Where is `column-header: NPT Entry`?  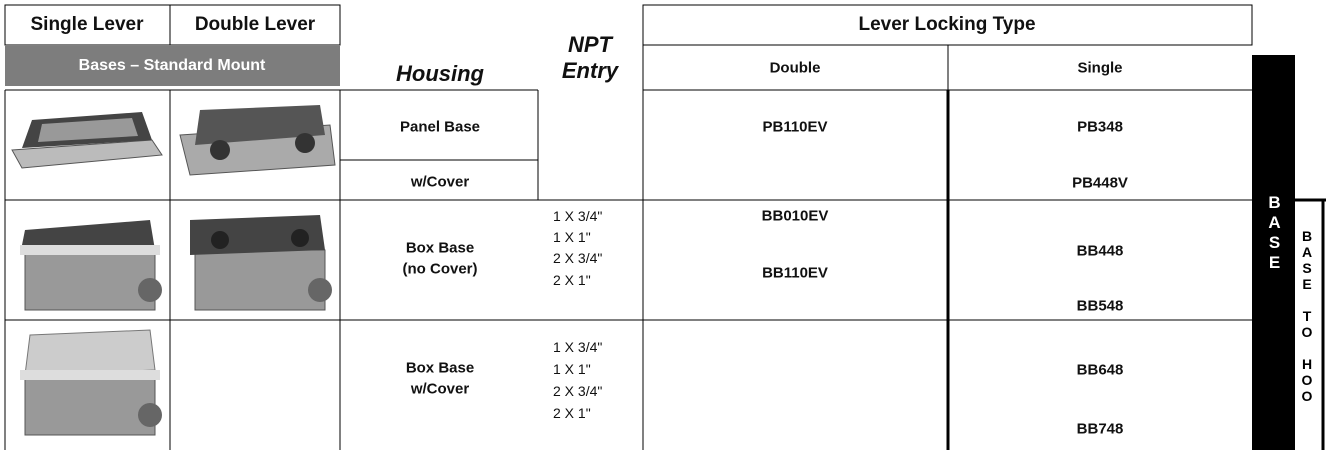
column-header: NPT Entry is located at coordinates (590, 57).